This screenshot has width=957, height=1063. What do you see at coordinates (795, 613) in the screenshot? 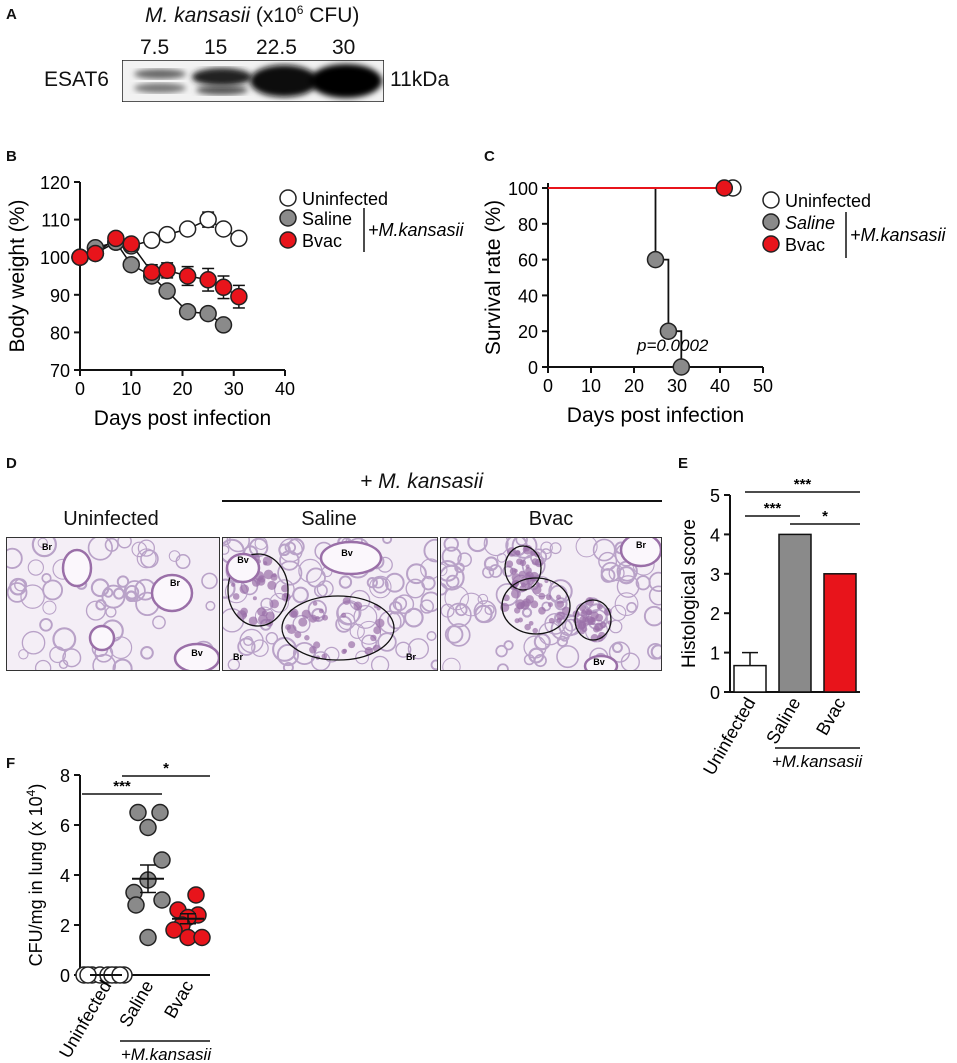
I see `bar-saline` at bounding box center [795, 613].